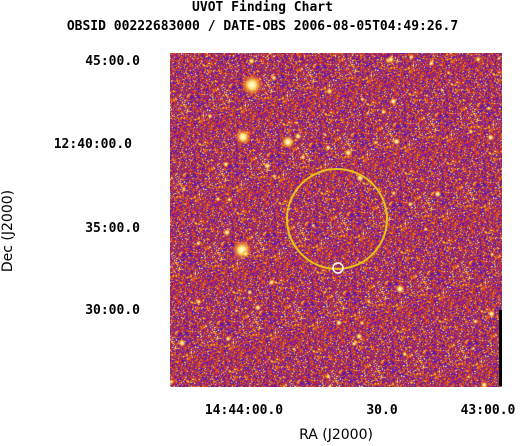 The height and width of the screenshot is (446, 525). Describe the element at coordinates (382, 410) in the screenshot. I see `x-tick-label: 30.0` at that location.